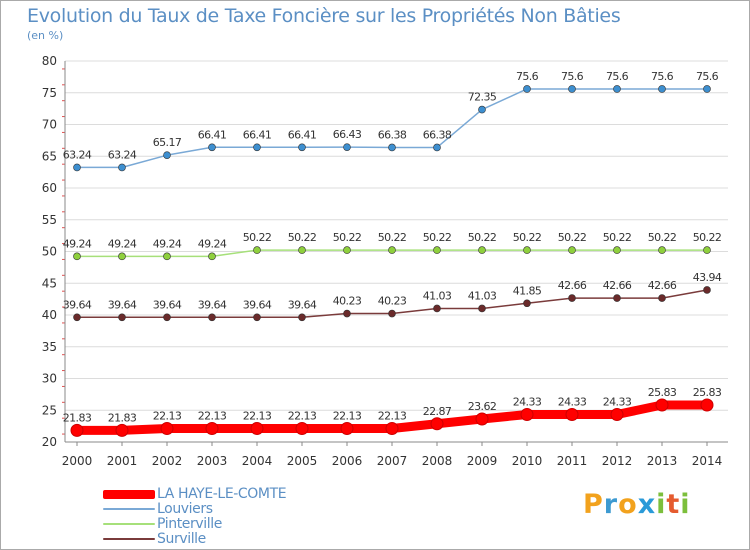 Image resolution: width=750 pixels, height=550 pixels. What do you see at coordinates (162, 524) in the screenshot?
I see `legend-item: Pinterville` at bounding box center [162, 524].